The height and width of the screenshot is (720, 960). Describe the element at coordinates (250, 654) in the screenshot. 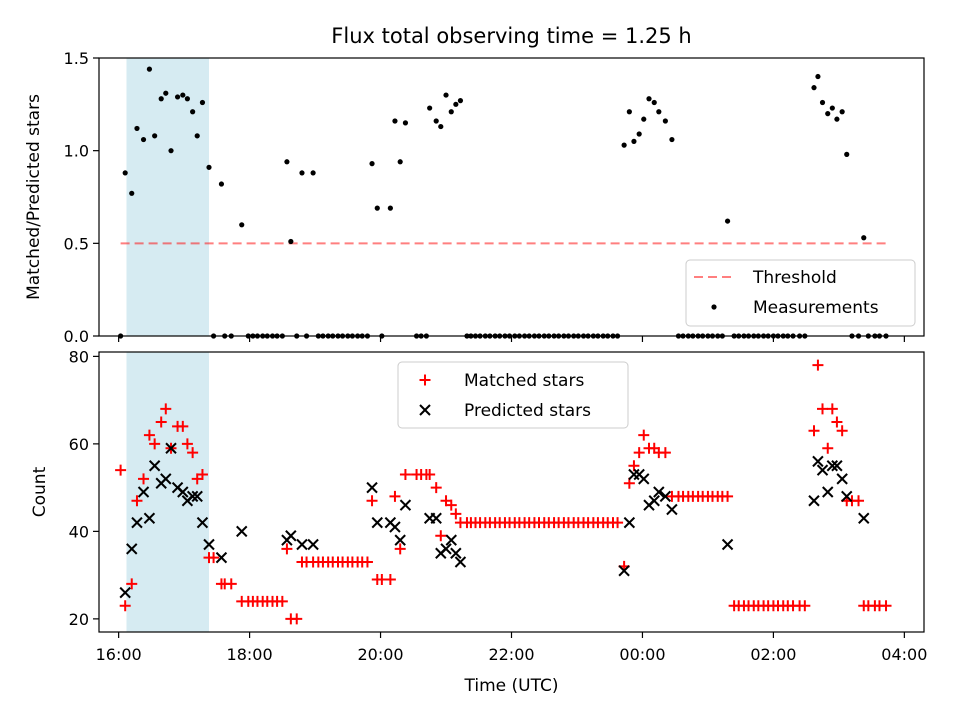

I see `x-tick-label: 18:00` at that location.